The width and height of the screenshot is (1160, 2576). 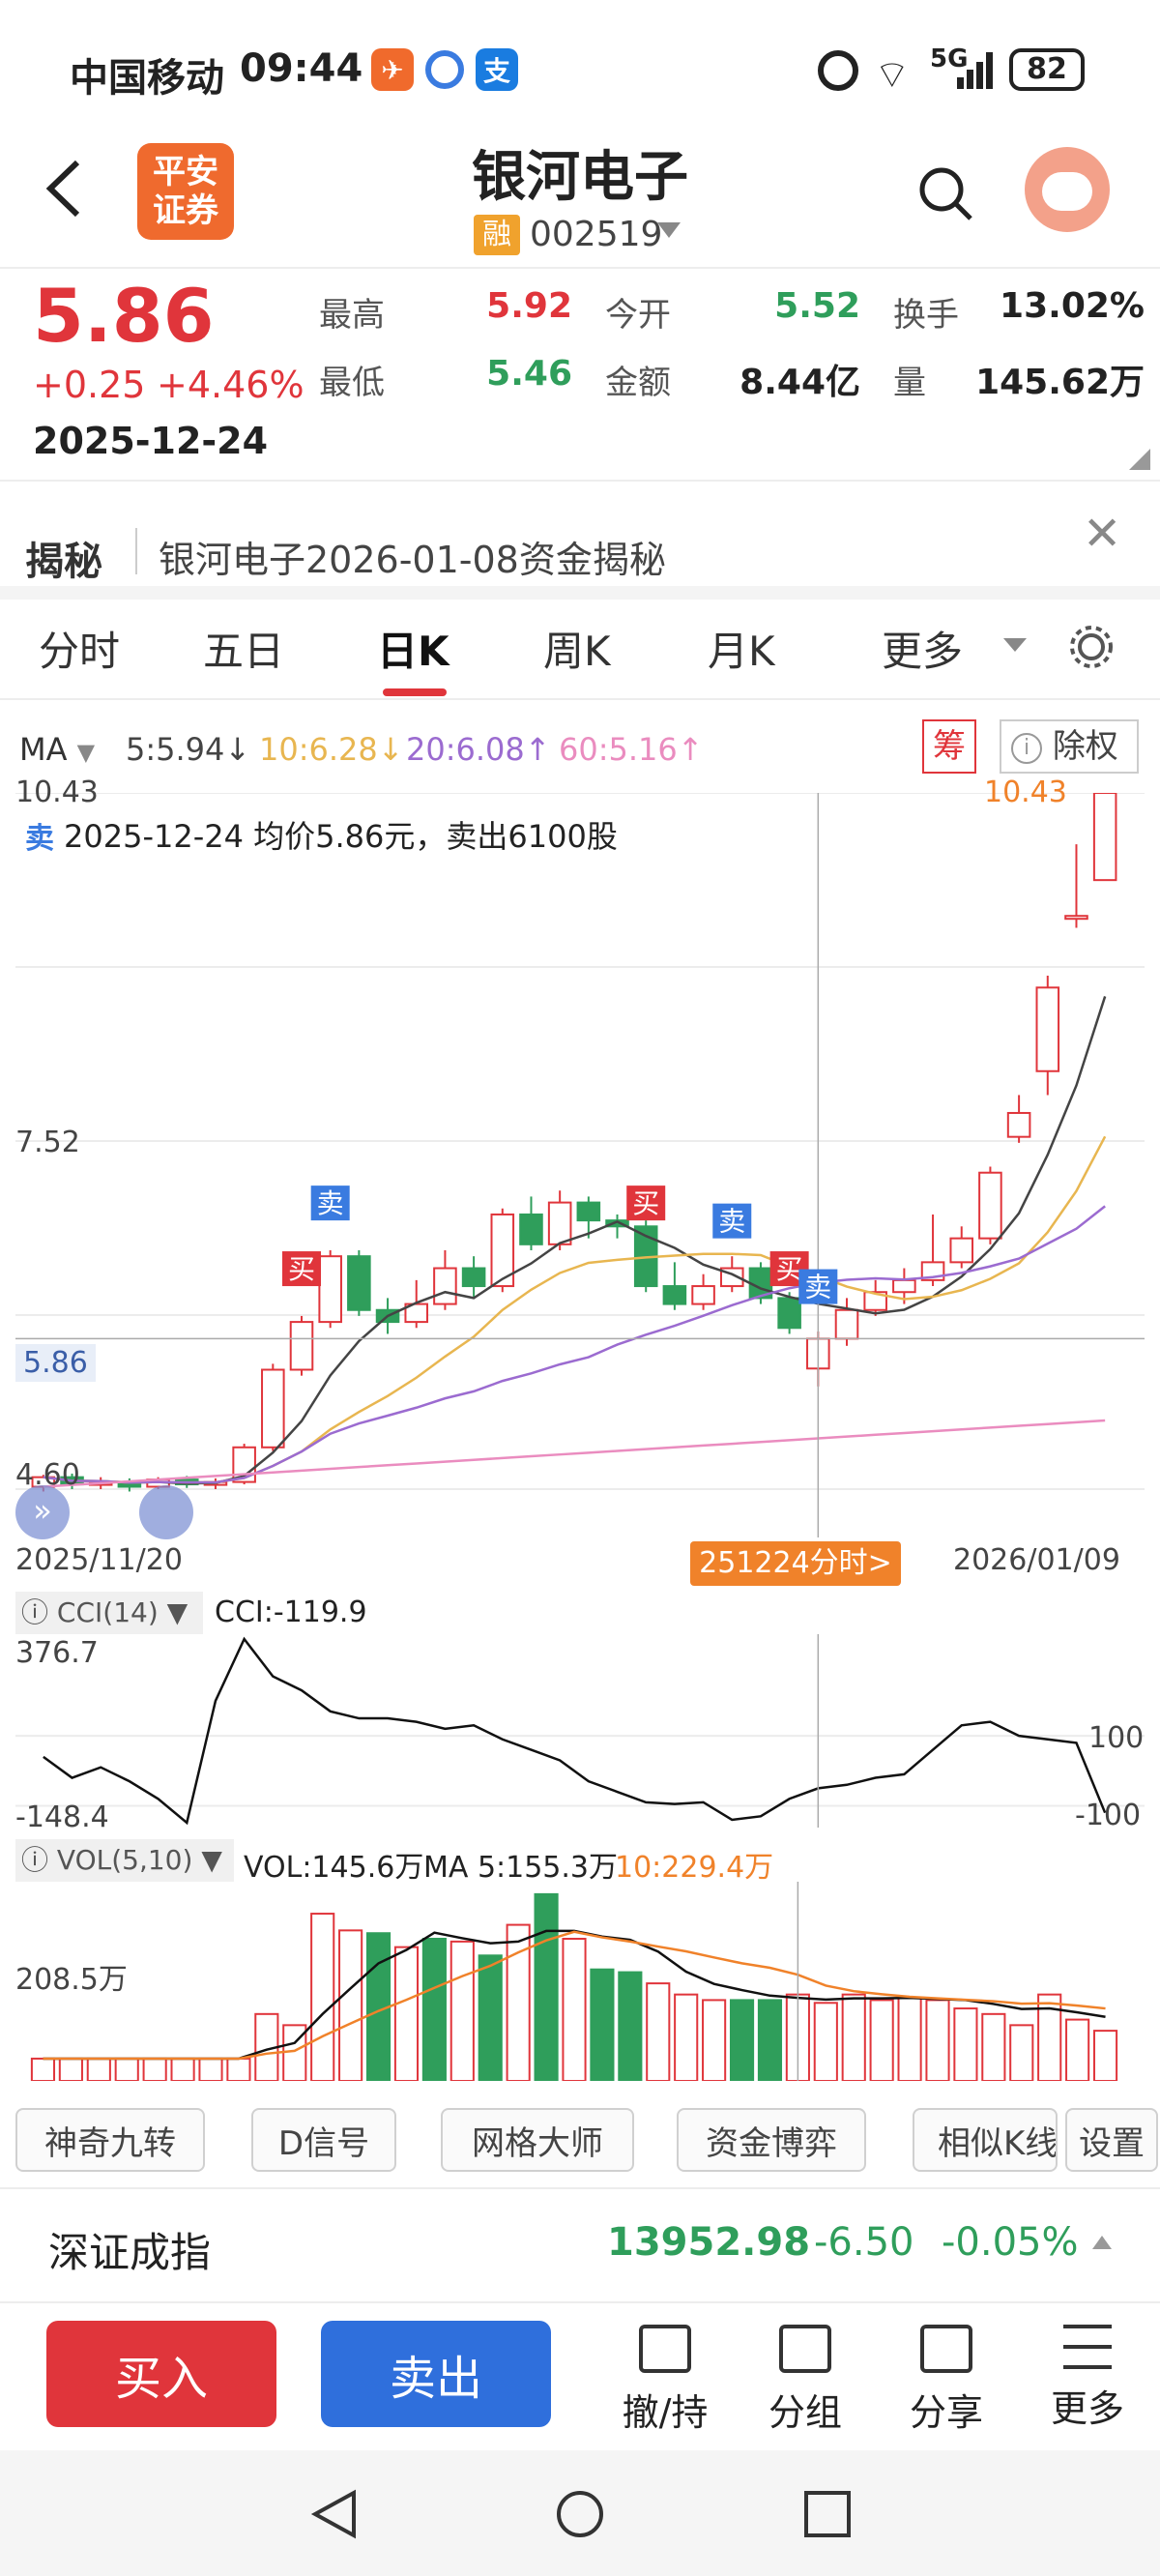 I want to click on tab-daily-k: 日K, so click(x=413, y=651).